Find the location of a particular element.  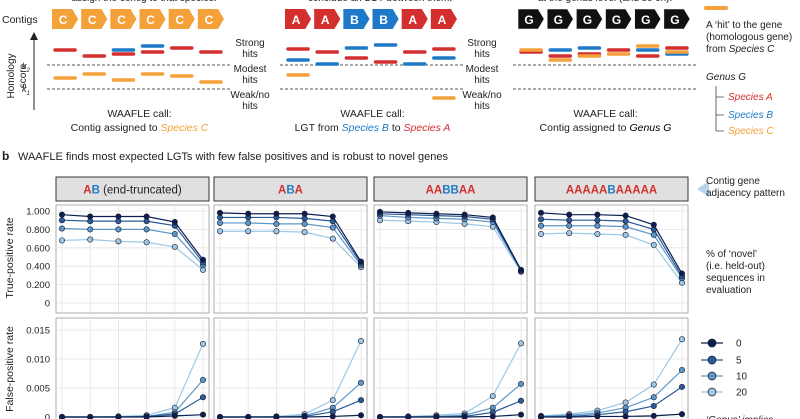

tp-tick-label: 1.000 is located at coordinates (38, 212).